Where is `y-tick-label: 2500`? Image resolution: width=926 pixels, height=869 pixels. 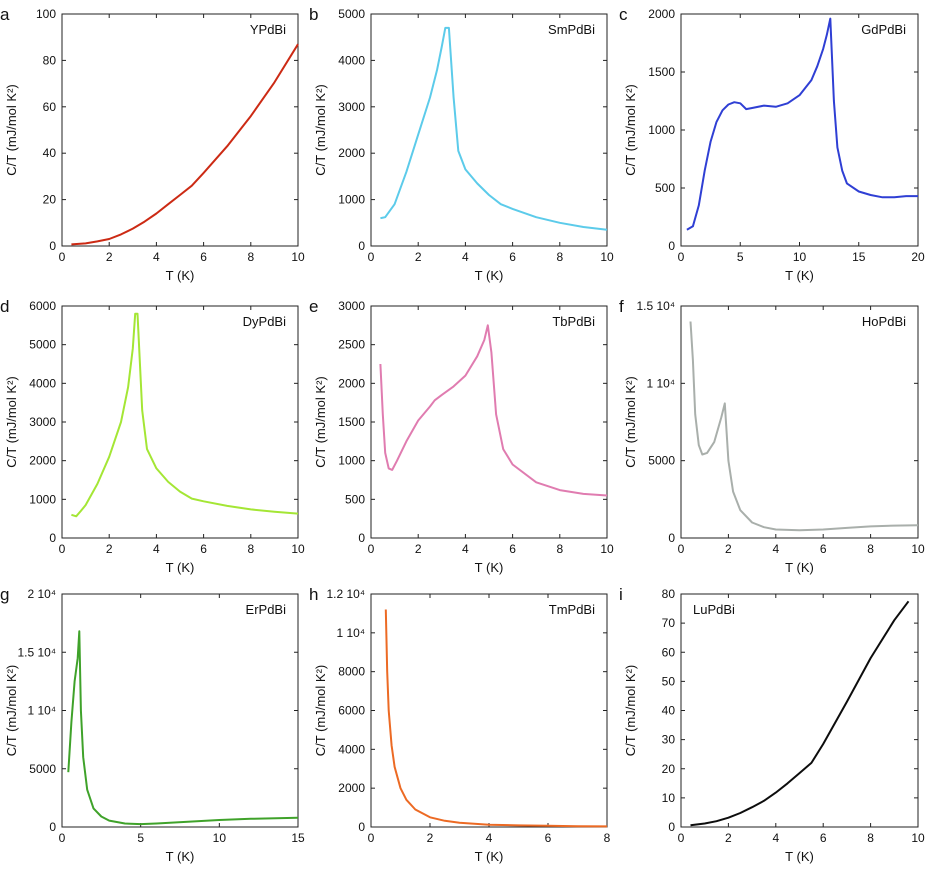
y-tick-label: 2500 is located at coordinates (351, 345).